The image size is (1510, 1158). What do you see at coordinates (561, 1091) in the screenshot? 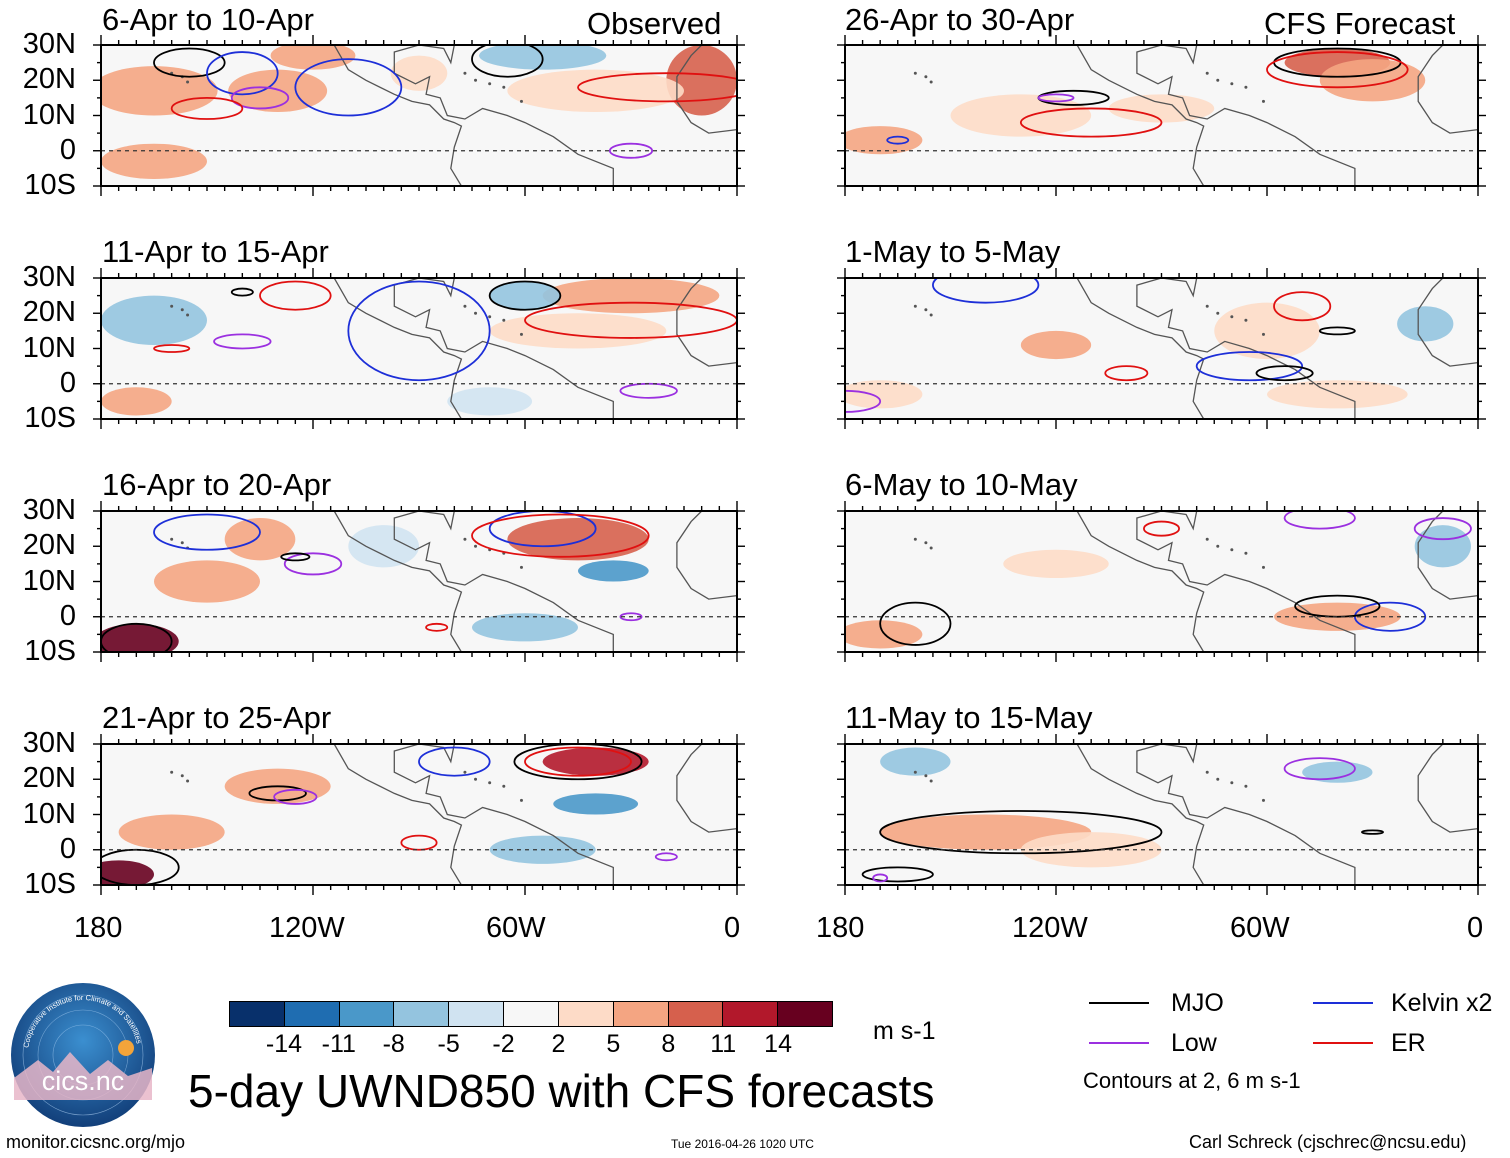
I see `figure-title: 5-day UWND850 with CFS forecasts` at bounding box center [561, 1091].